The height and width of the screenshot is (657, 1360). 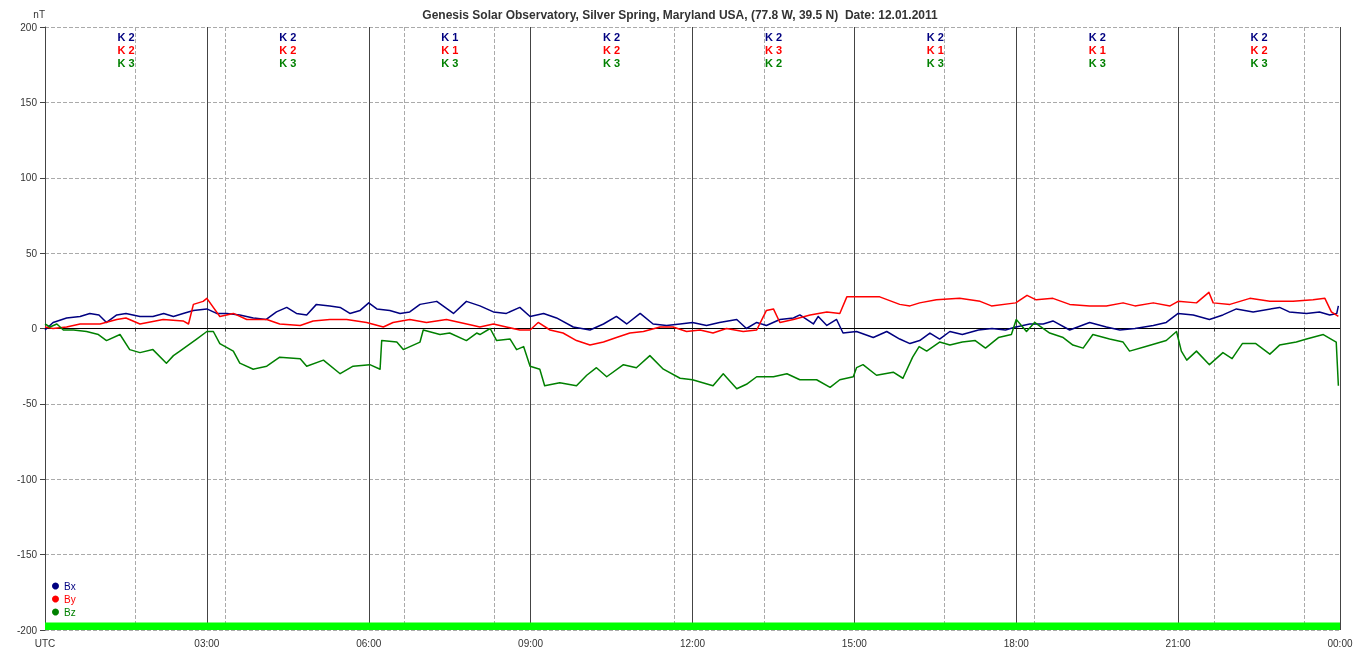 What do you see at coordinates (27, 555) in the screenshot?
I see `y-tick-label: -150` at bounding box center [27, 555].